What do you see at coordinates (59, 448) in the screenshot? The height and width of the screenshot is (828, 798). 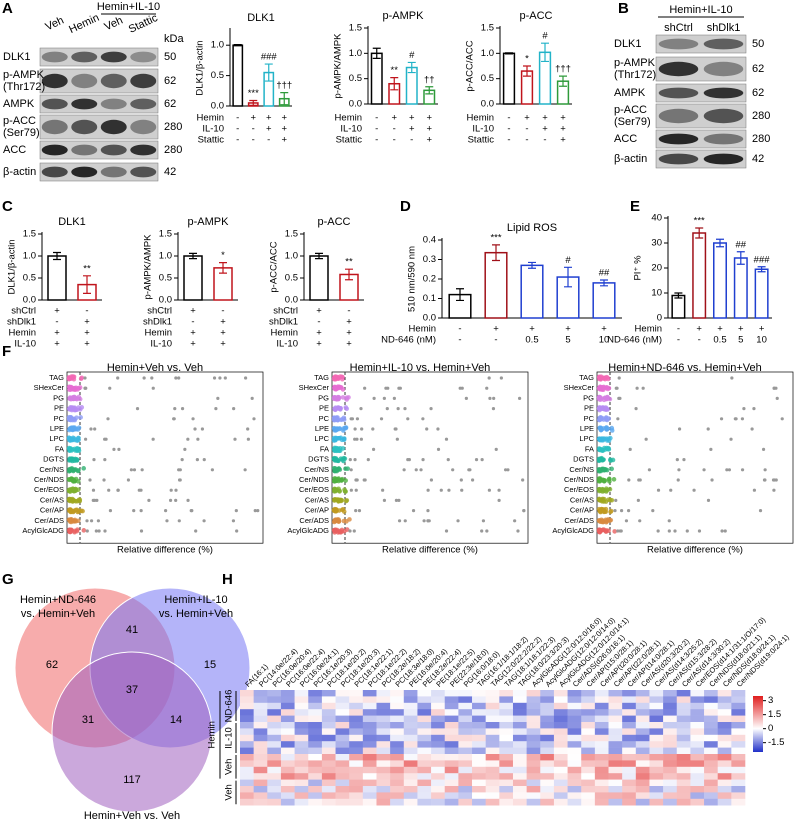 I see `category-label: FA` at bounding box center [59, 448].